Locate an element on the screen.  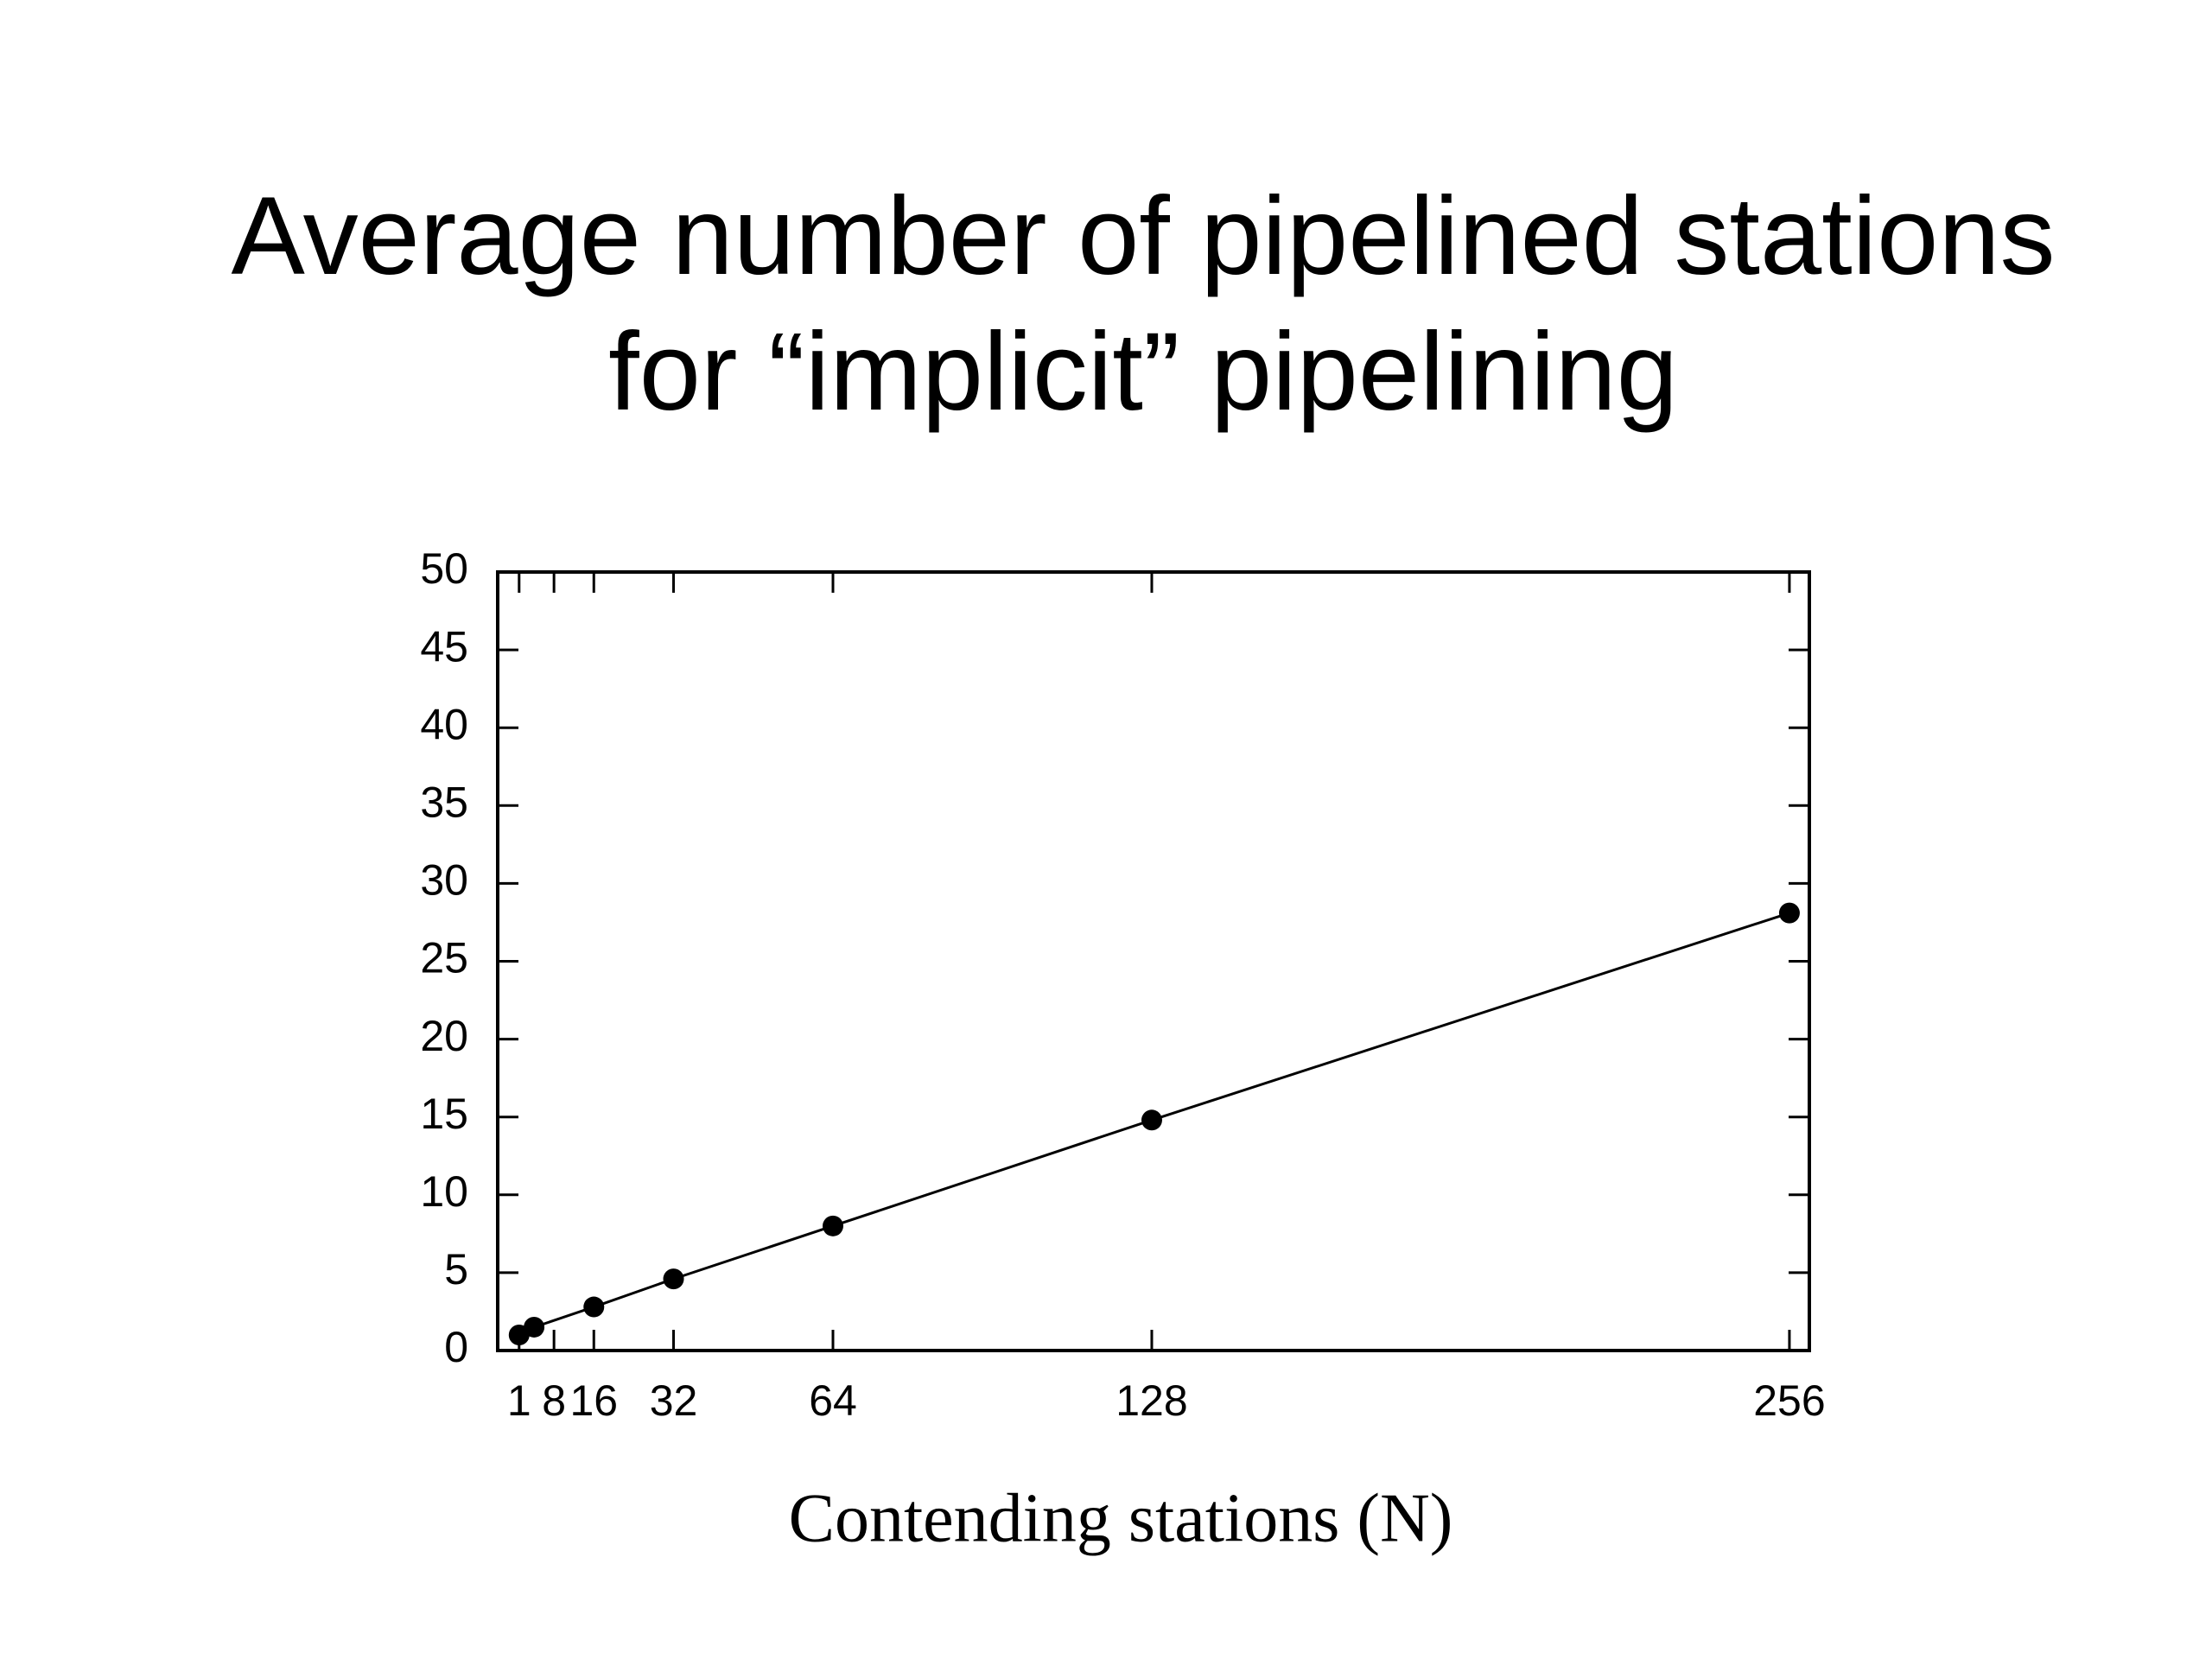
x-tick-label: 16 is located at coordinates (593, 1400).